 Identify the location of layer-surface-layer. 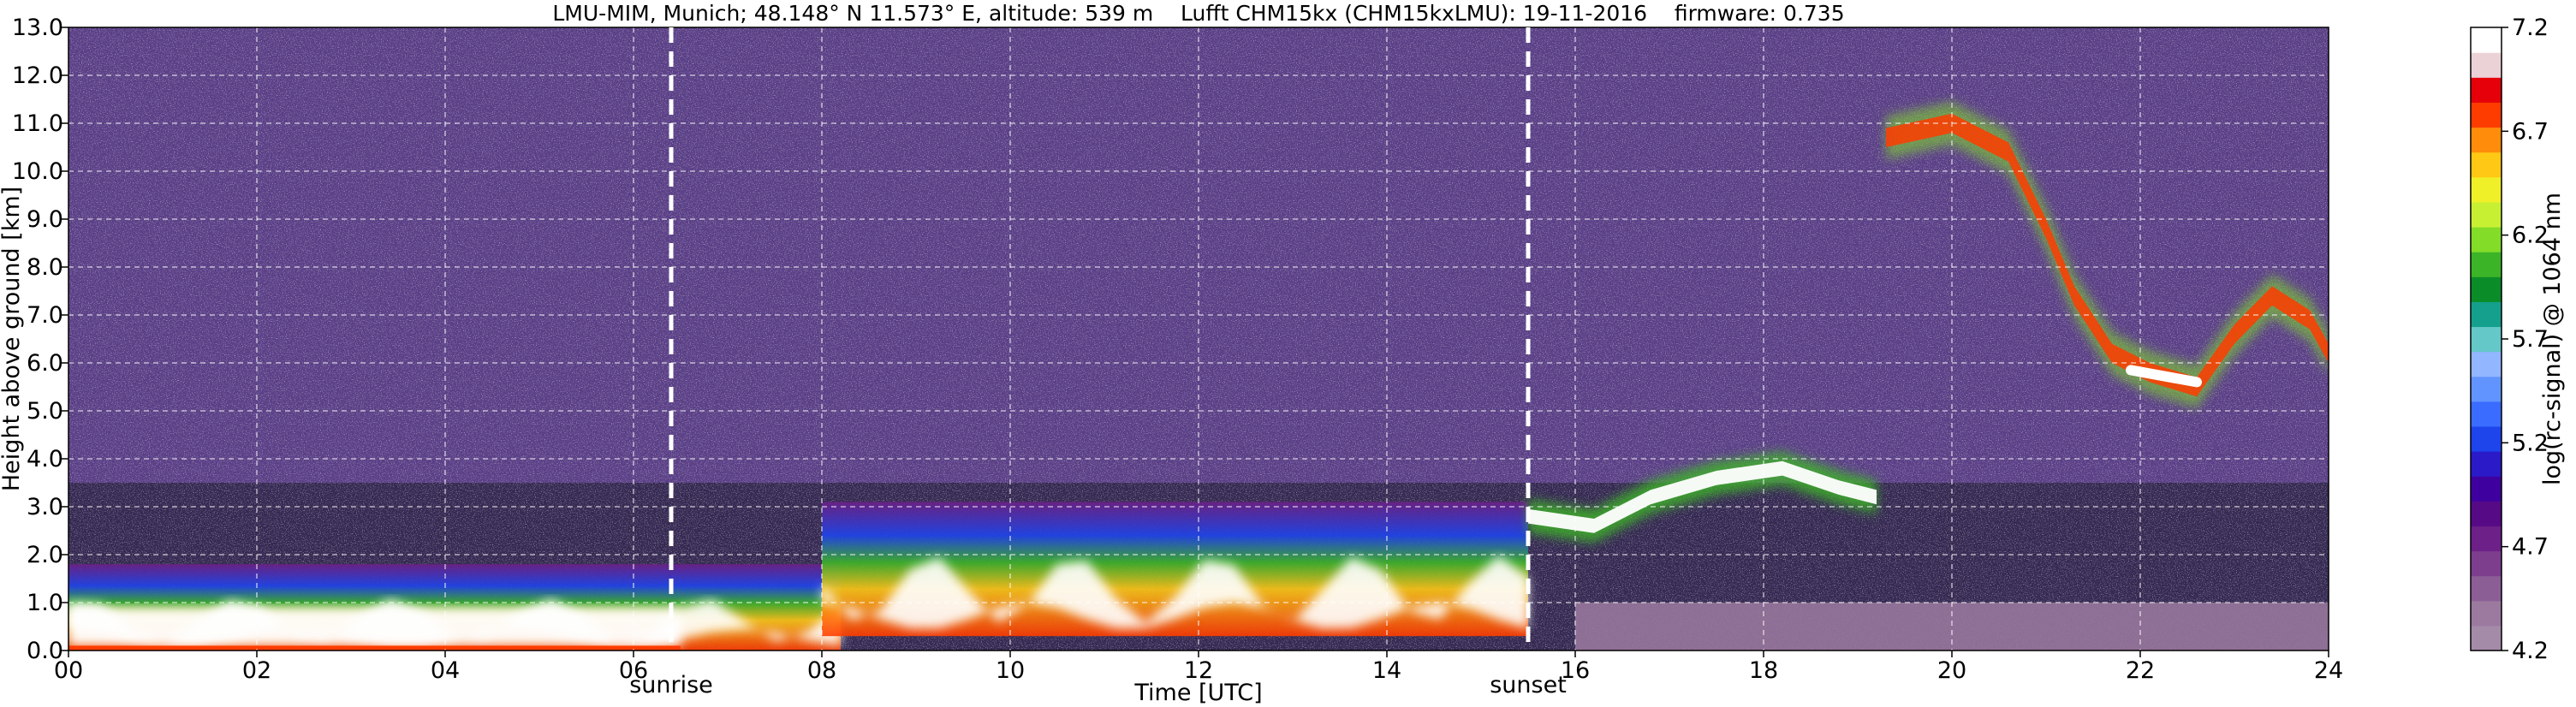
(375, 626).